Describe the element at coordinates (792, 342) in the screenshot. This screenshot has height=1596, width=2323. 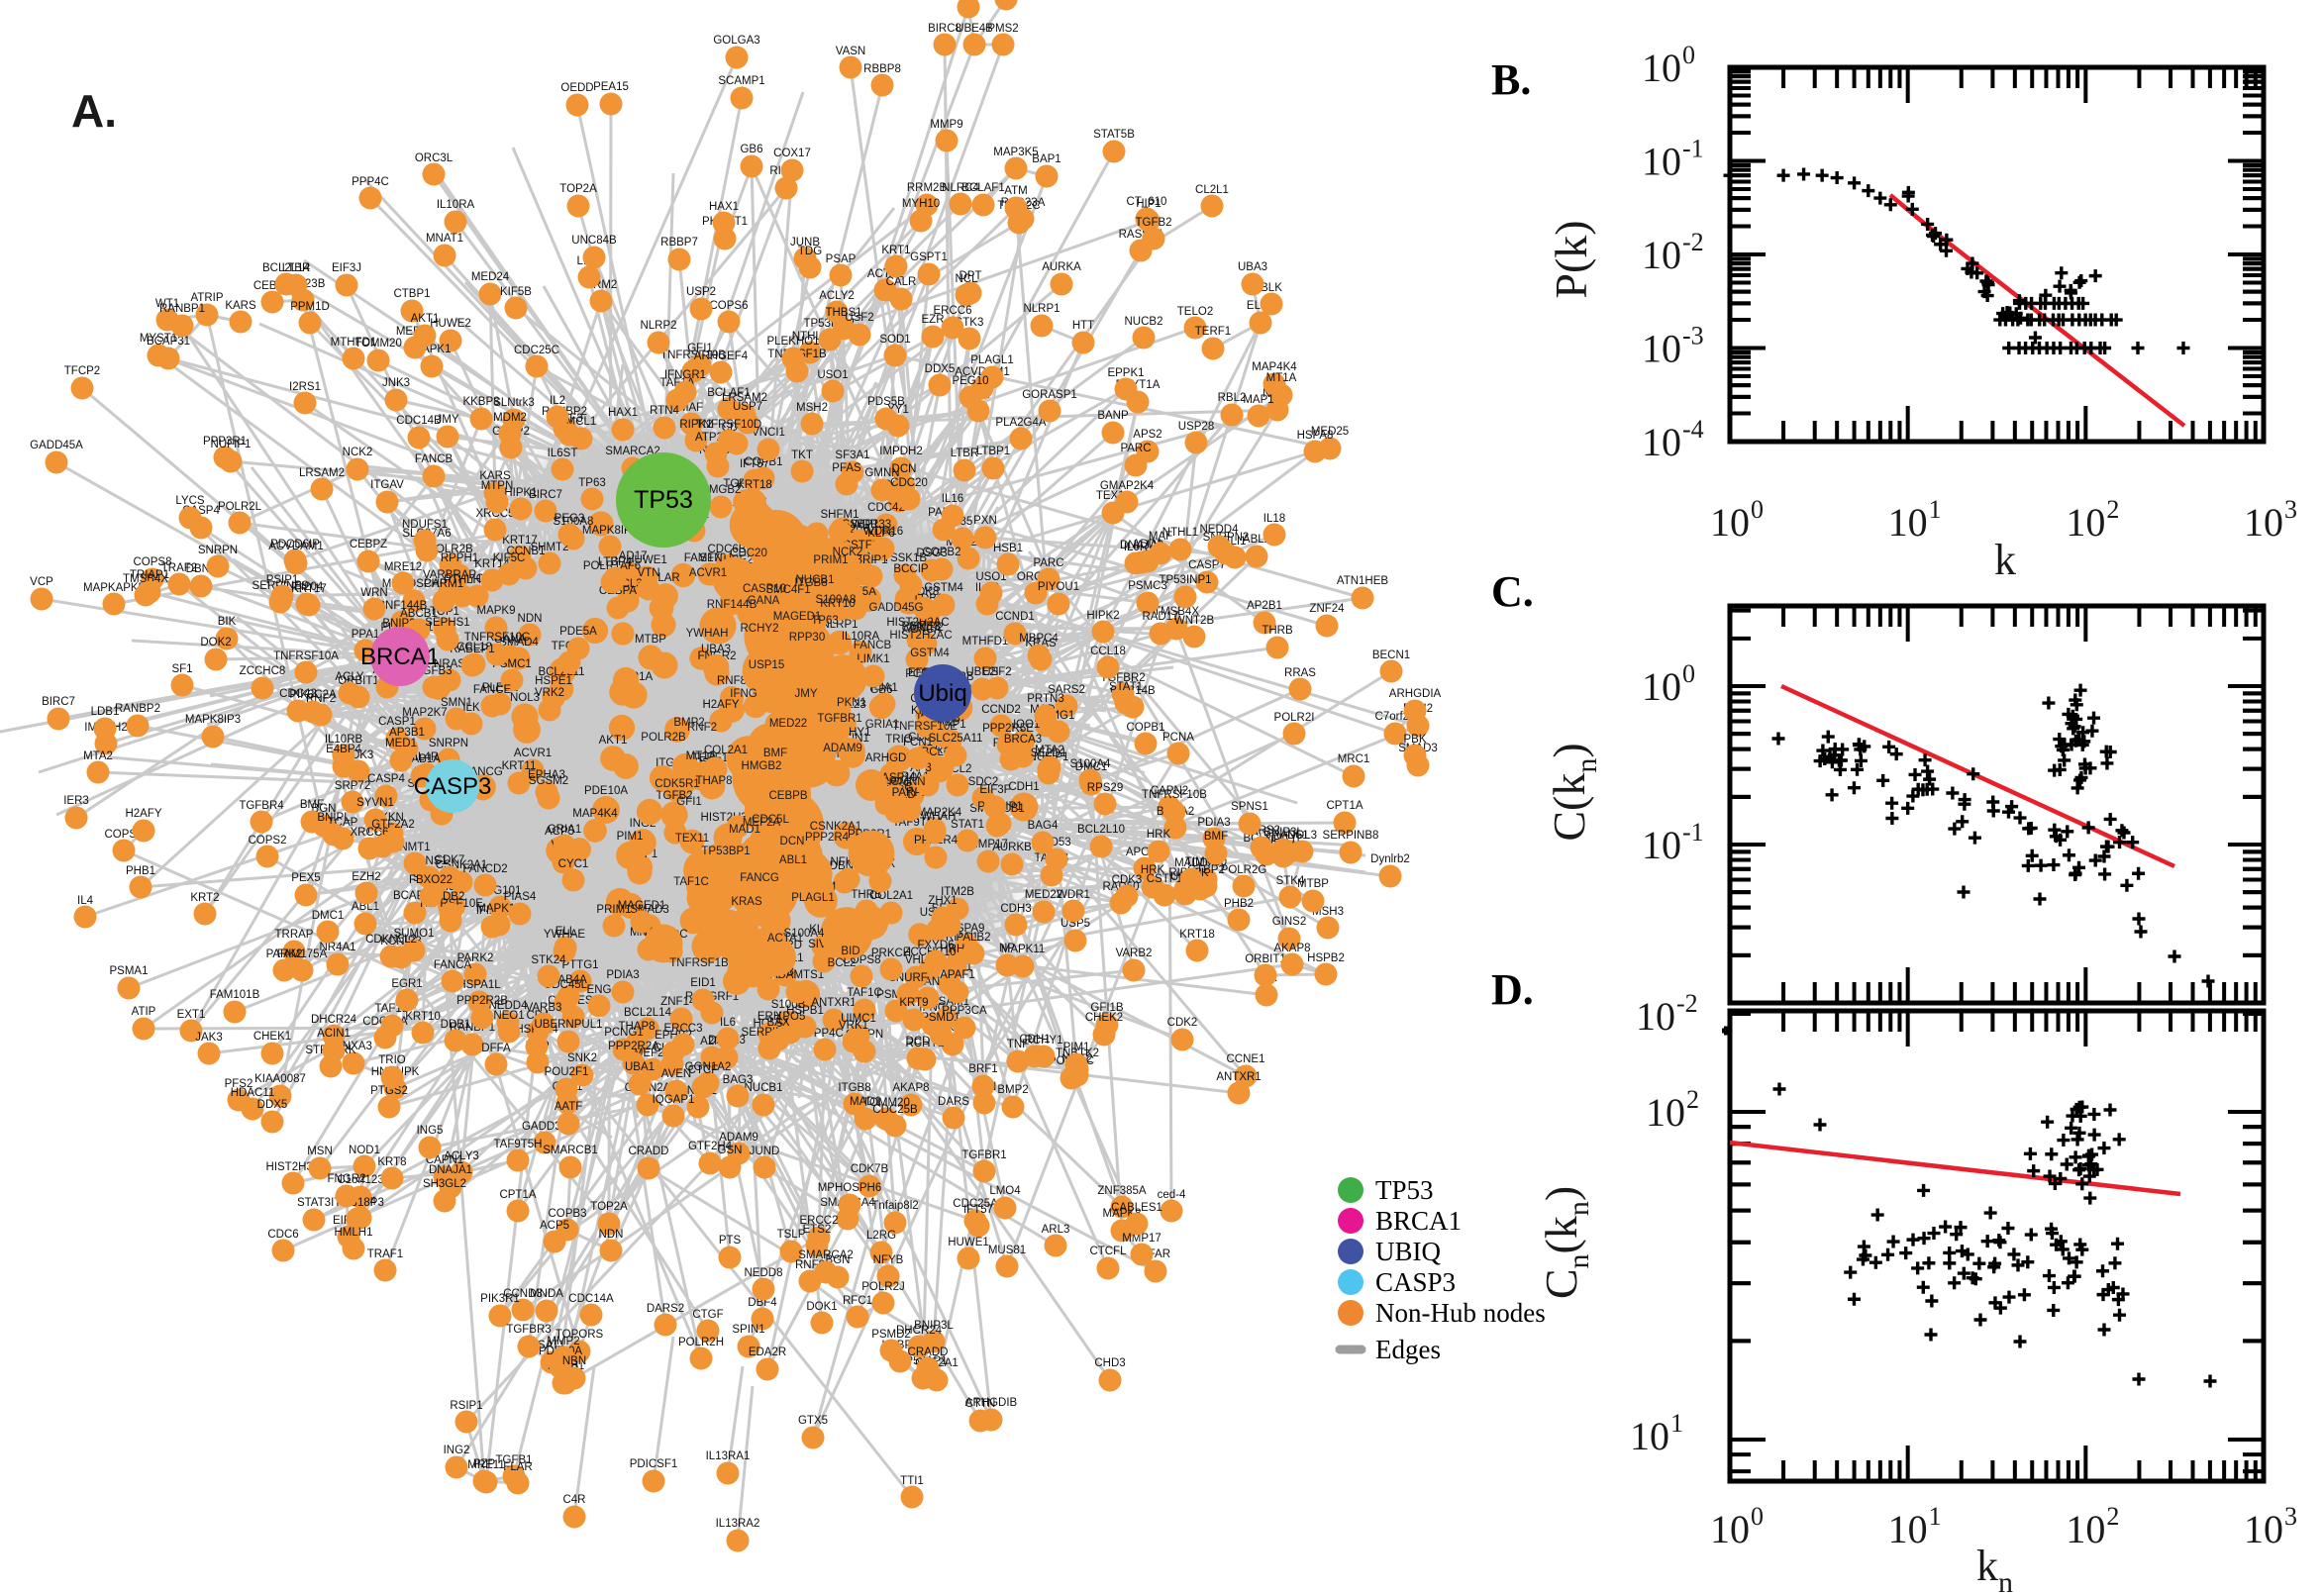
I see `svg-text: PLEKHO1` at that location.